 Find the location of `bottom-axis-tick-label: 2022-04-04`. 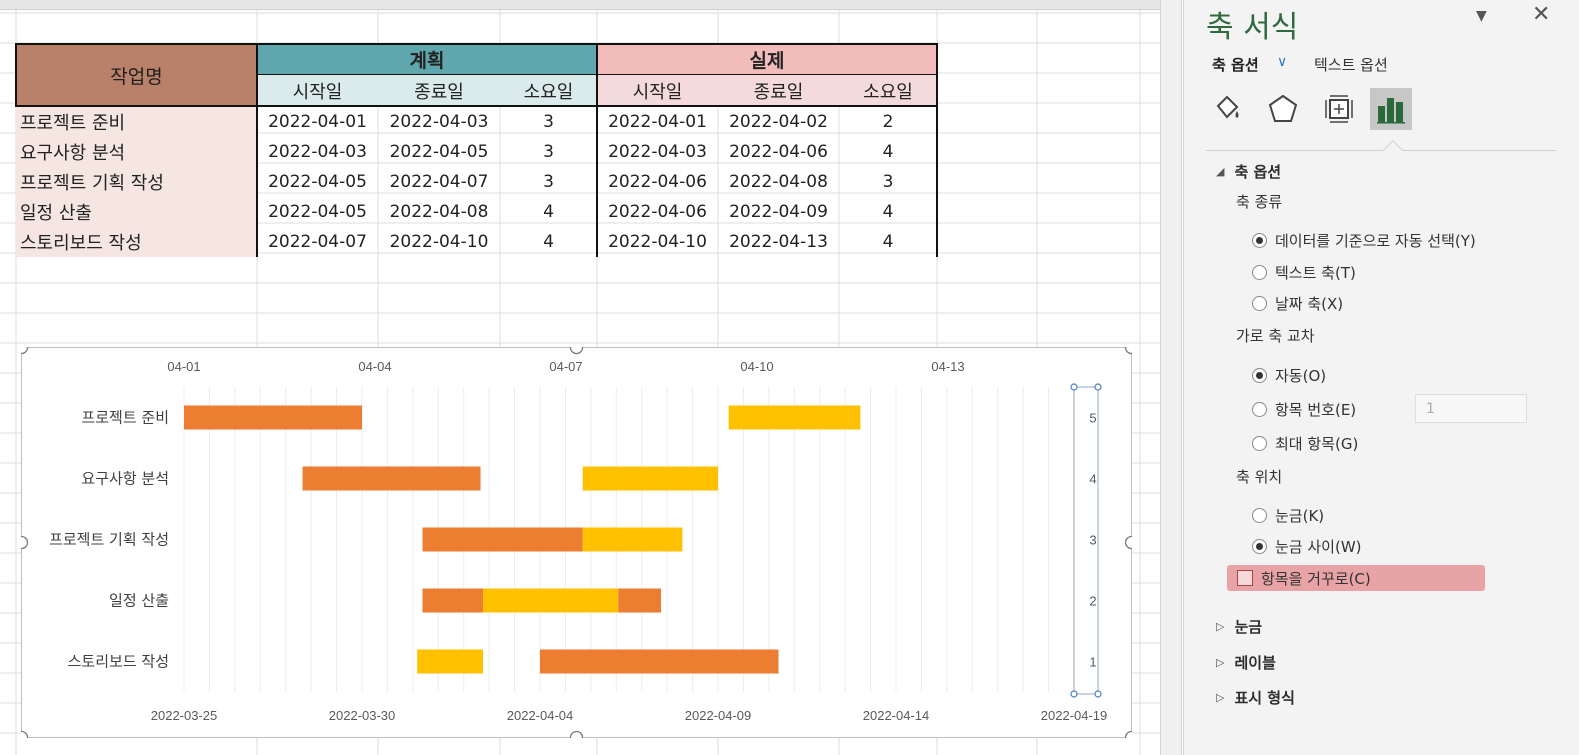

bottom-axis-tick-label: 2022-04-04 is located at coordinates (540, 715).